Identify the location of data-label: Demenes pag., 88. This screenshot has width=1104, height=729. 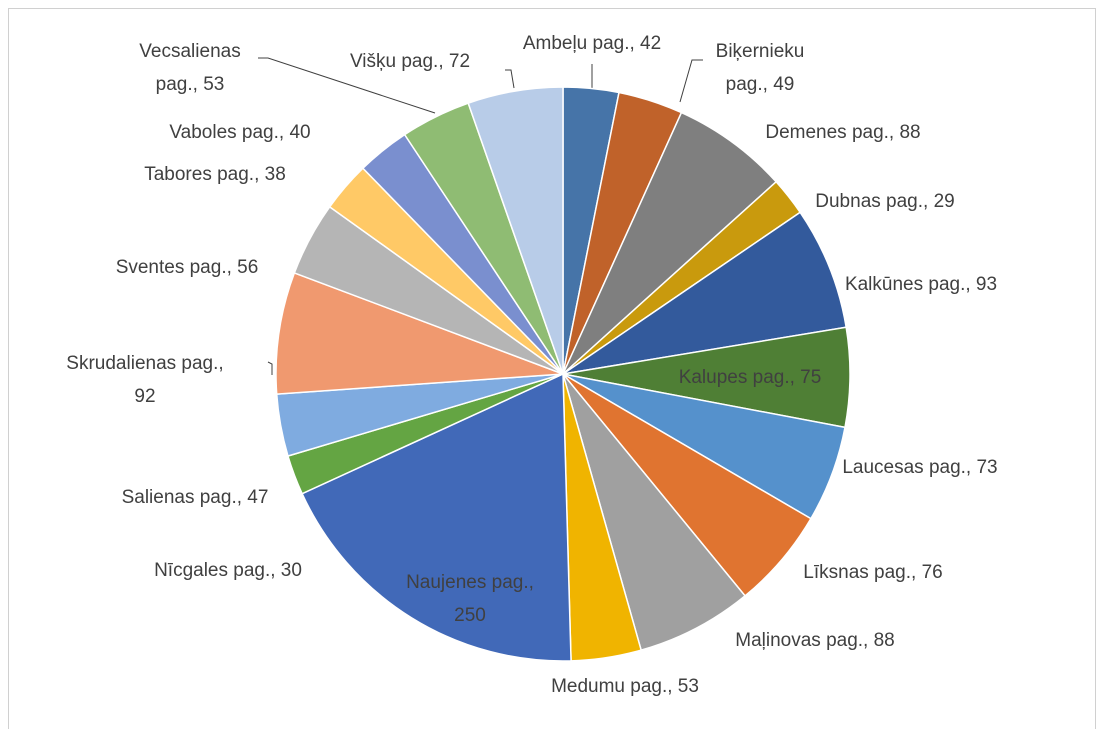
(842, 132).